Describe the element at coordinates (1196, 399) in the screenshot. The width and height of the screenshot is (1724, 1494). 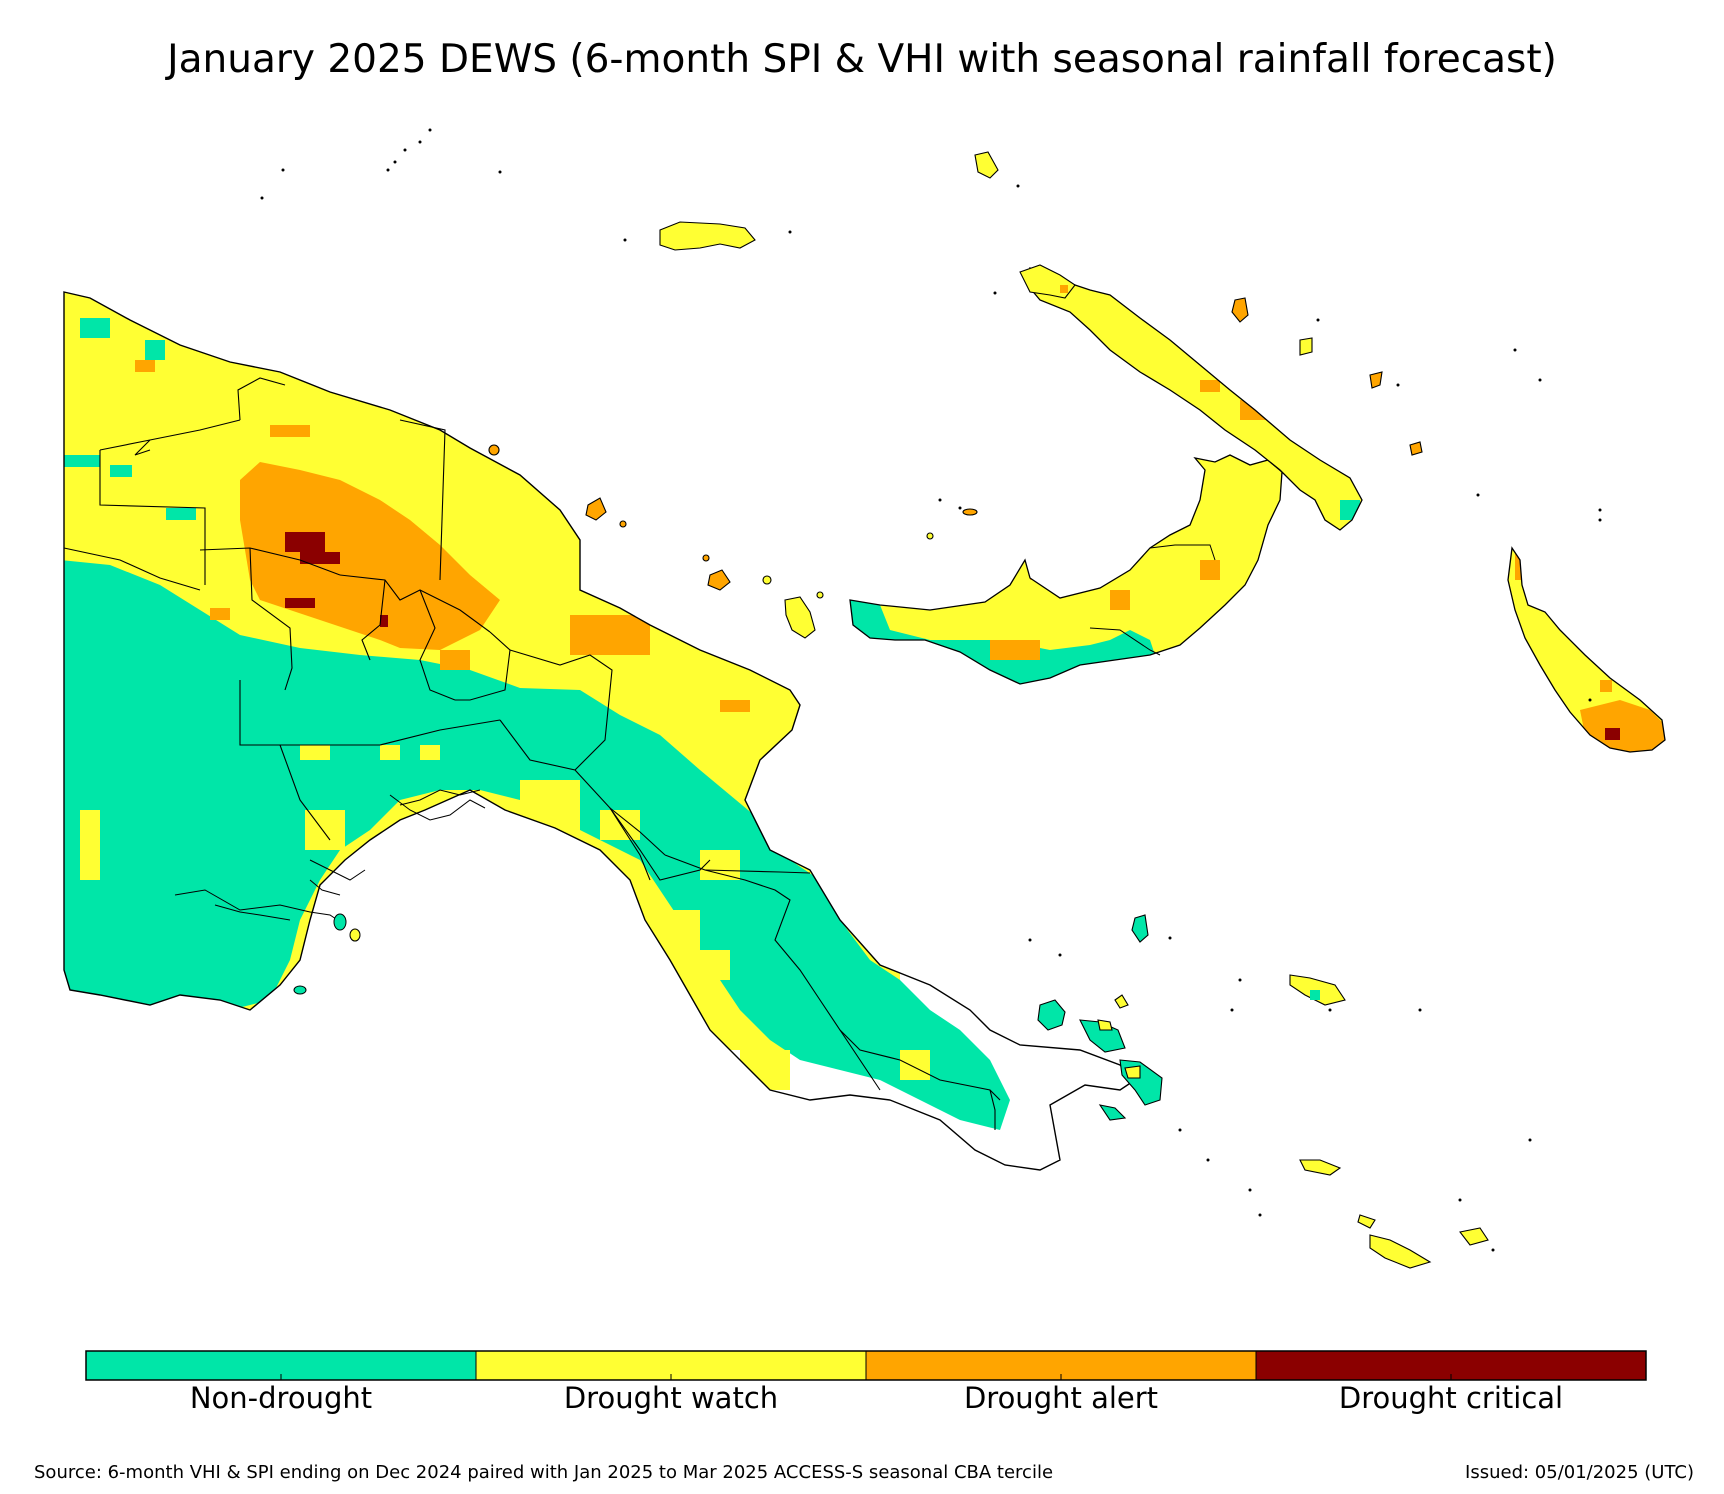
I see `new-ireland-region` at that location.